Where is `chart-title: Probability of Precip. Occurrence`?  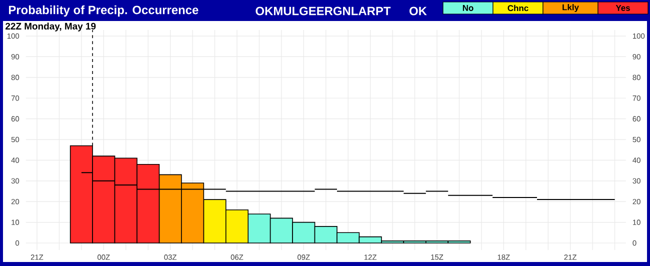
chart-title: Probability of Precip. Occurrence is located at coordinates (103, 11).